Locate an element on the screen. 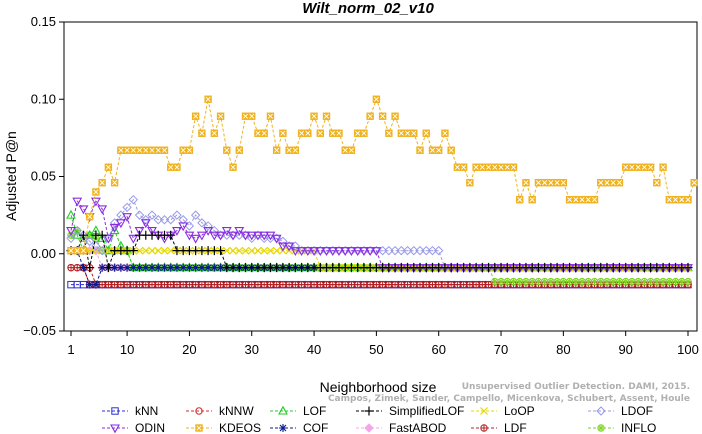 The width and height of the screenshot is (702, 434). y-tick-label: 0.05 is located at coordinates (43, 176).